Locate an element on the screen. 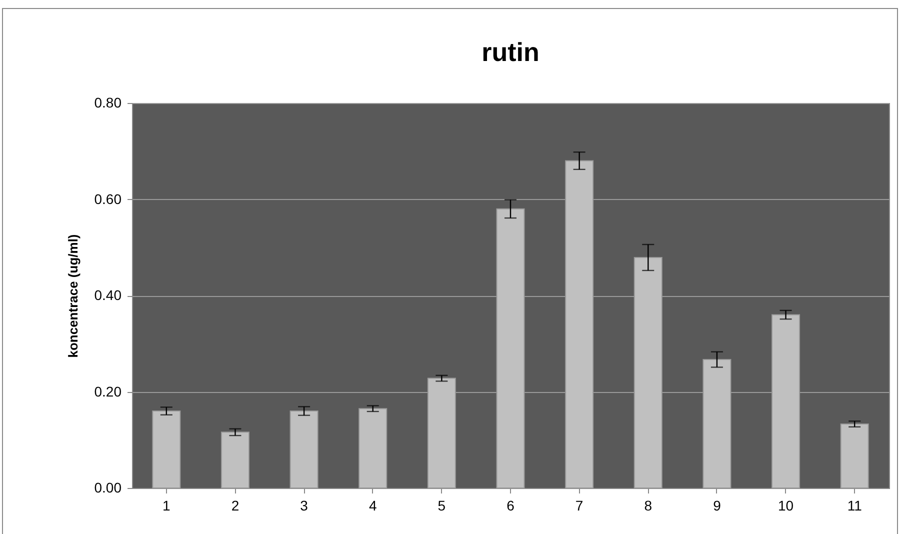  x-tick-label: 8 is located at coordinates (648, 506).